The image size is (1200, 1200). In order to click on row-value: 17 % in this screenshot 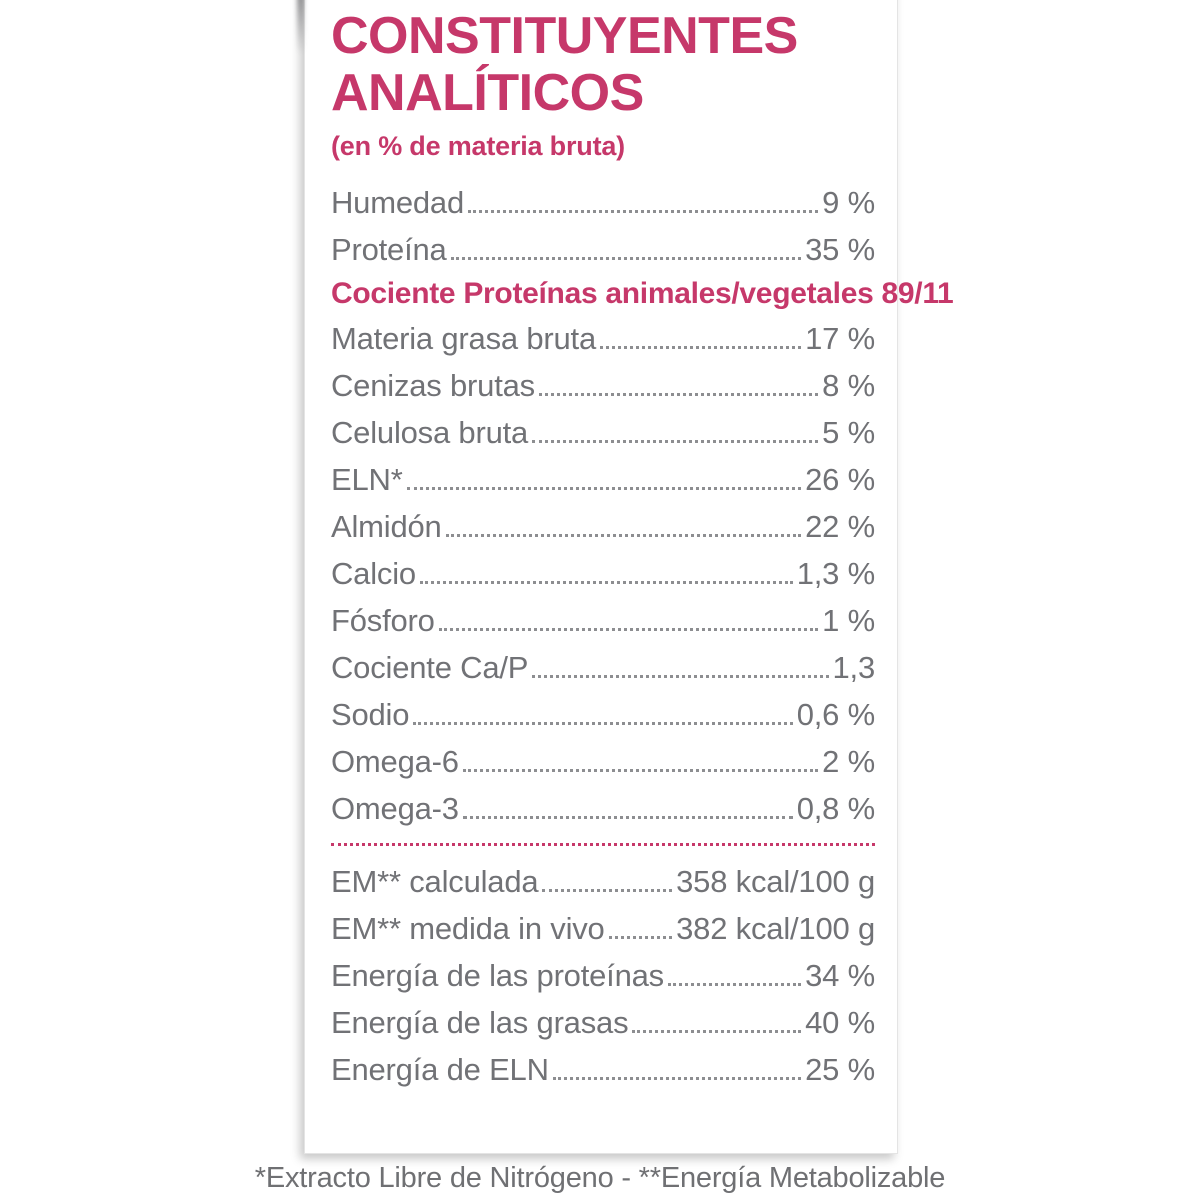, I will do `click(840, 338)`.